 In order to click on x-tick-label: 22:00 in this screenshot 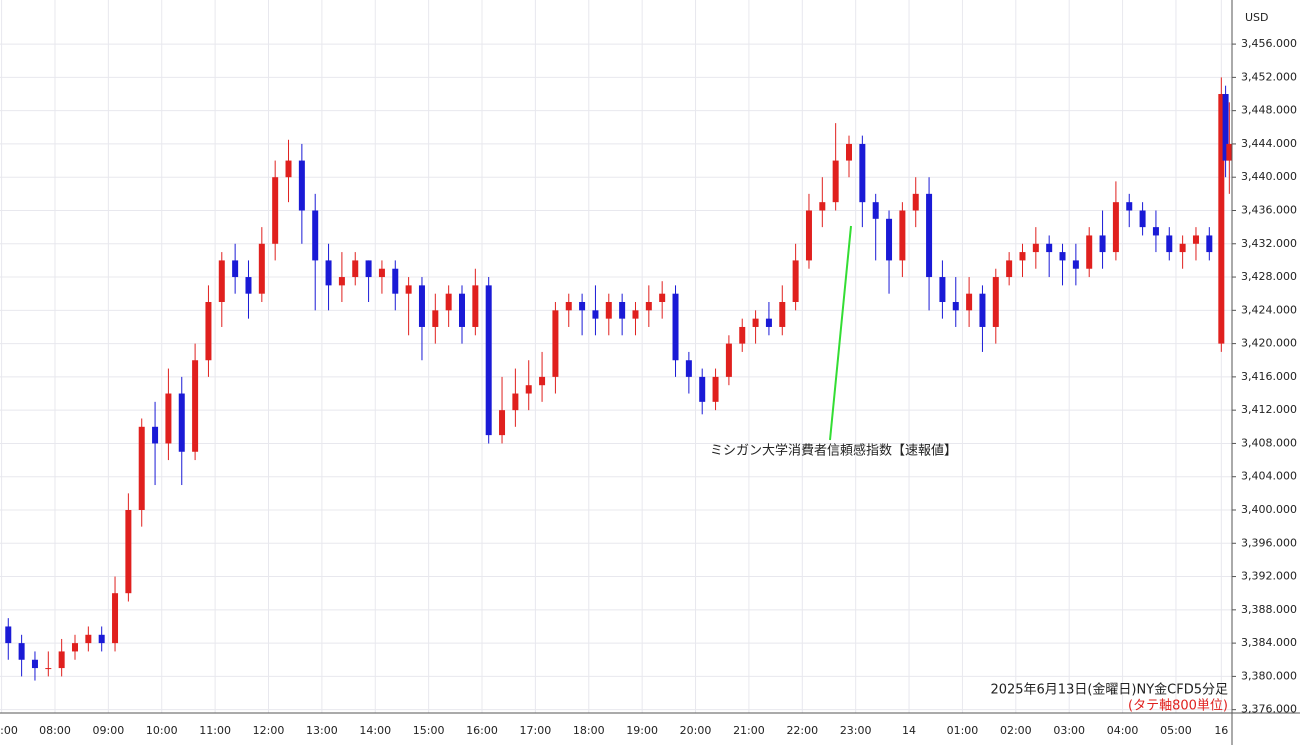, I will do `click(802, 730)`.